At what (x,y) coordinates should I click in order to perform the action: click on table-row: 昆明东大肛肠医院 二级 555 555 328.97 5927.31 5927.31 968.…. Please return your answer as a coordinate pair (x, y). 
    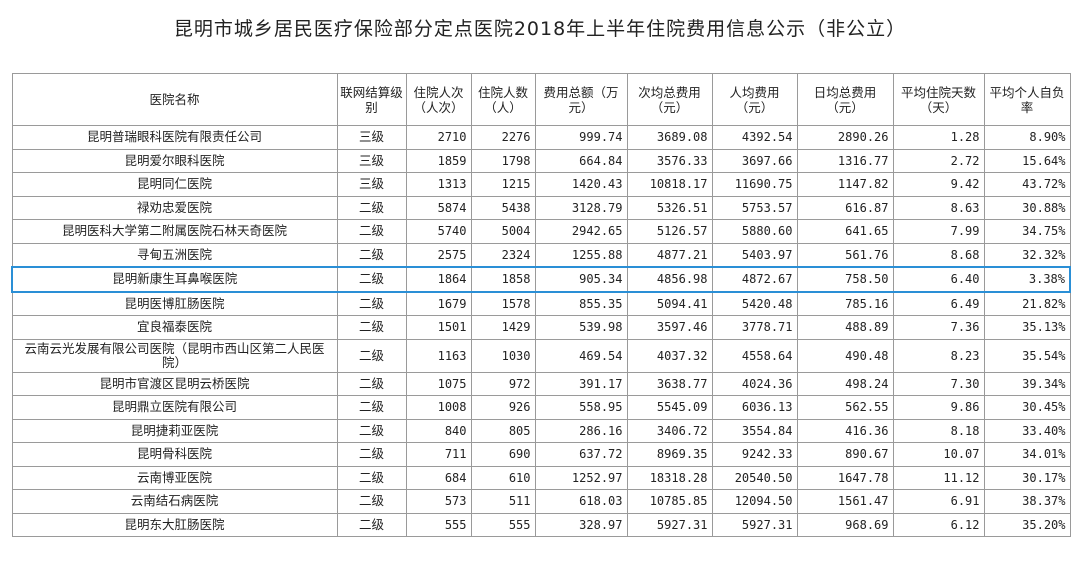
    Looking at the image, I should click on (541, 524).